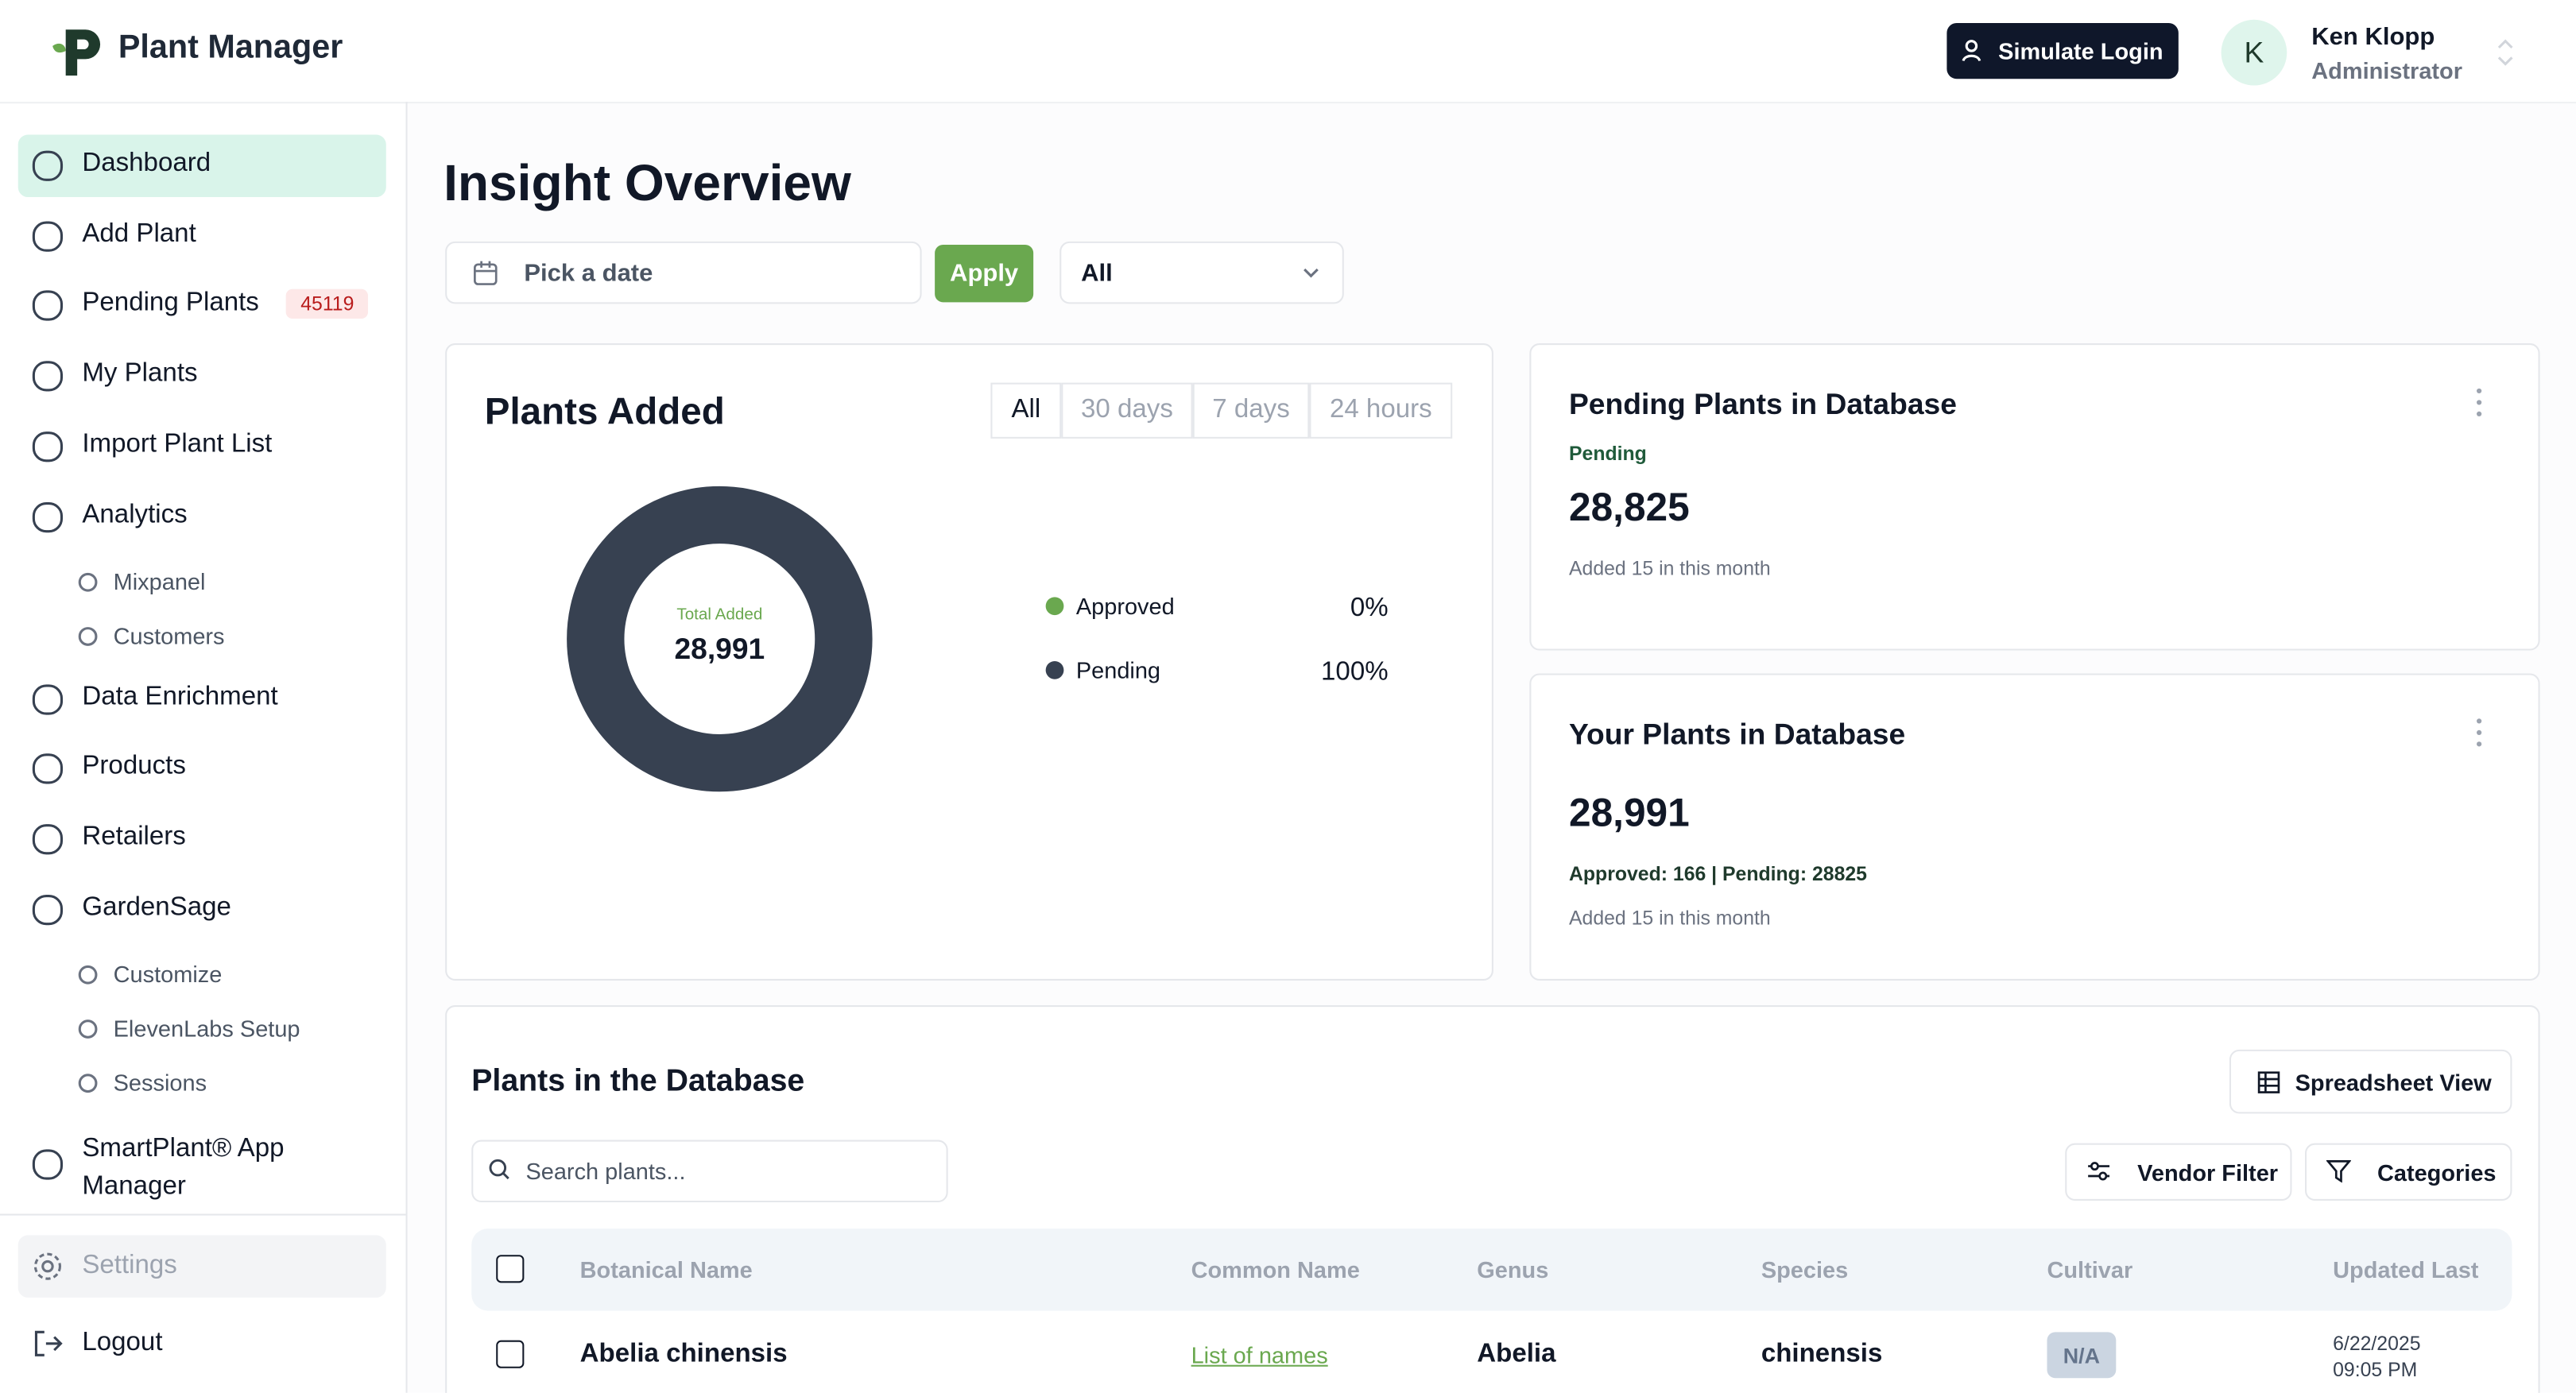  Describe the element at coordinates (140, 374) in the screenshot. I see `nav-label: My Plants` at that location.